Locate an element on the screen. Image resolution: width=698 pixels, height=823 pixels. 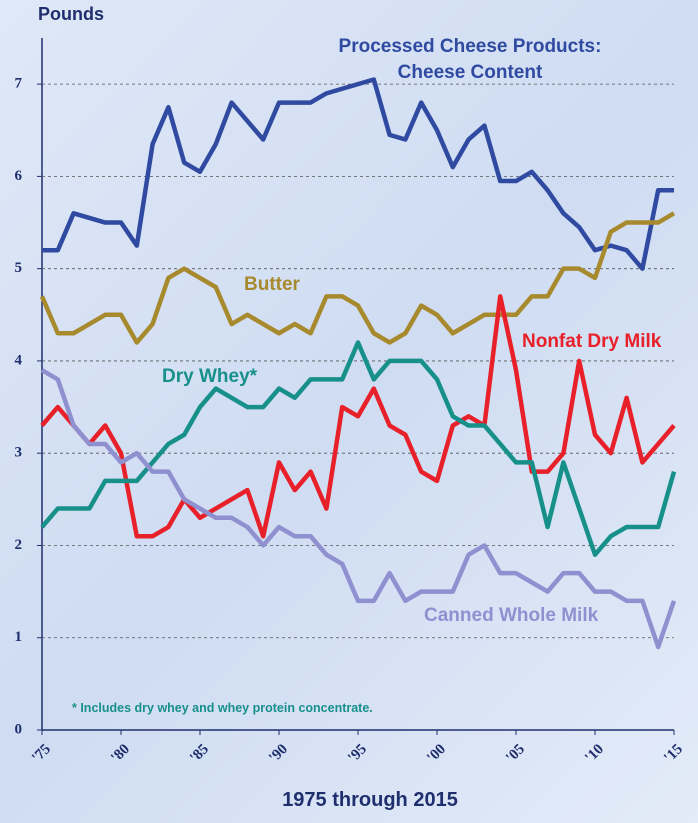
y-tick-label: 4 is located at coordinates (19, 360).